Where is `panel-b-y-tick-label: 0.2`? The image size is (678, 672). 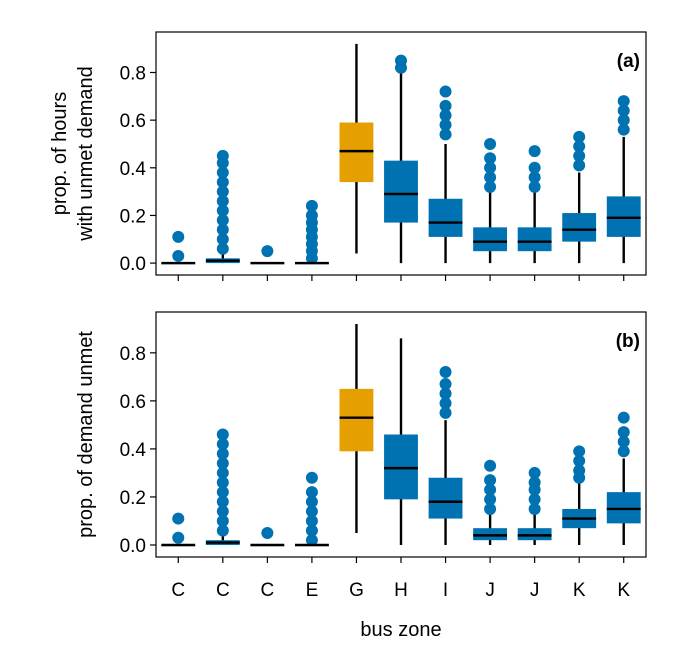
panel-b-y-tick-label: 0.2 is located at coordinates (133, 498).